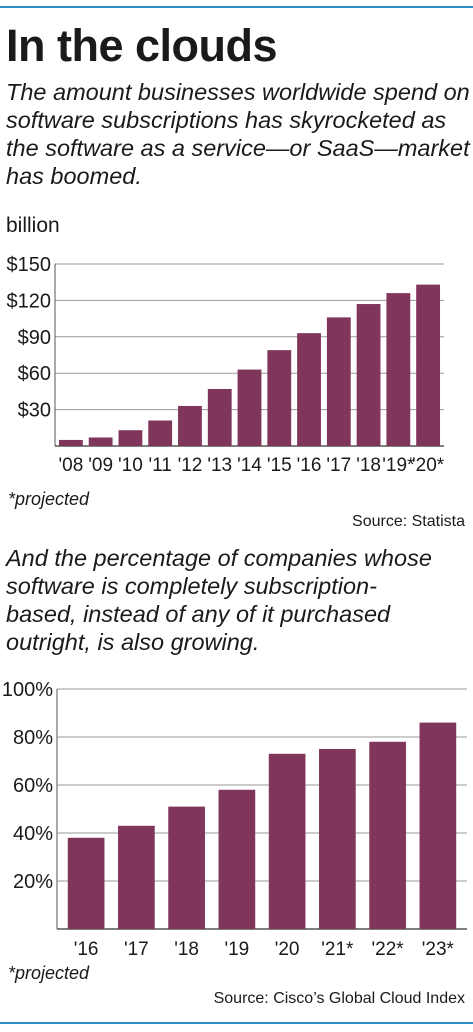  Describe the element at coordinates (186, 949) in the screenshot. I see `chart2-x-tick-label: '18` at that location.